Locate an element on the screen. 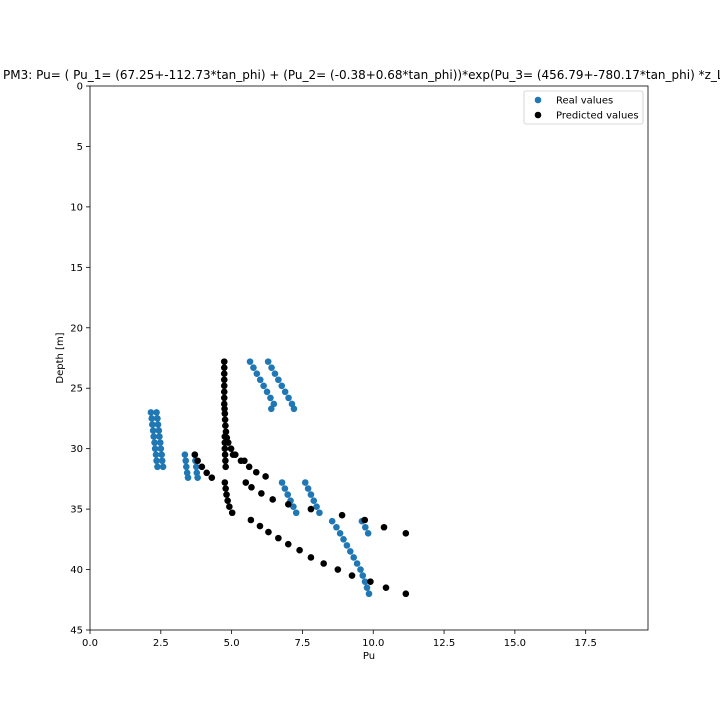  legend: Real values Predicted values is located at coordinates (583, 107).